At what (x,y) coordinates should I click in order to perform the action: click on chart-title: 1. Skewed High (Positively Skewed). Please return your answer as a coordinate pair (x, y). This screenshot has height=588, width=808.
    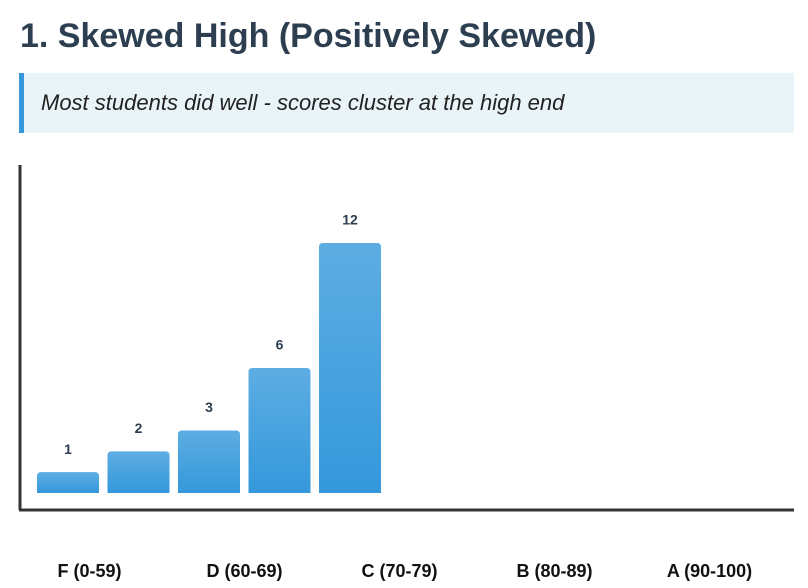
    Looking at the image, I should click on (308, 36).